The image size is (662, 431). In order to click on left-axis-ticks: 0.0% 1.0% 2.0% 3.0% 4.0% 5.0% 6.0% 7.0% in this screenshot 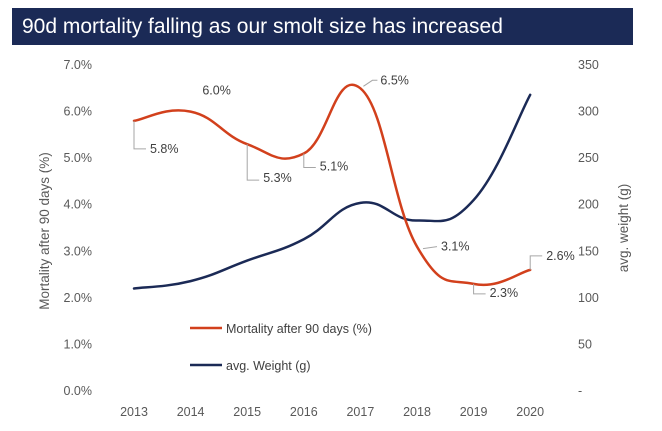, I will do `click(78, 228)`.